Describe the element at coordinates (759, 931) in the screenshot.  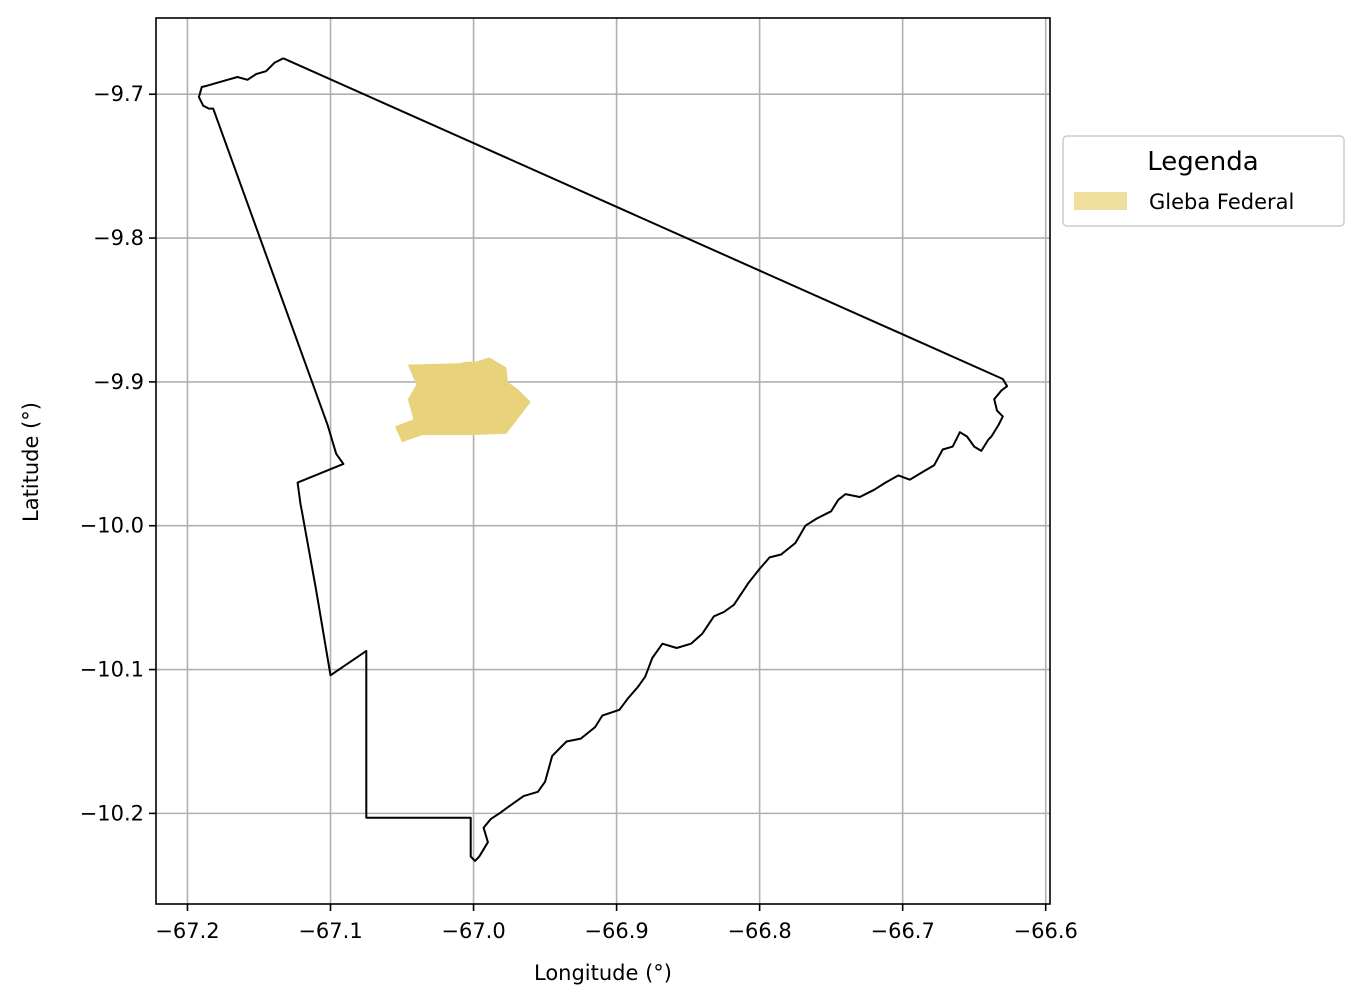
I see `x-tick-label: −66.8` at that location.